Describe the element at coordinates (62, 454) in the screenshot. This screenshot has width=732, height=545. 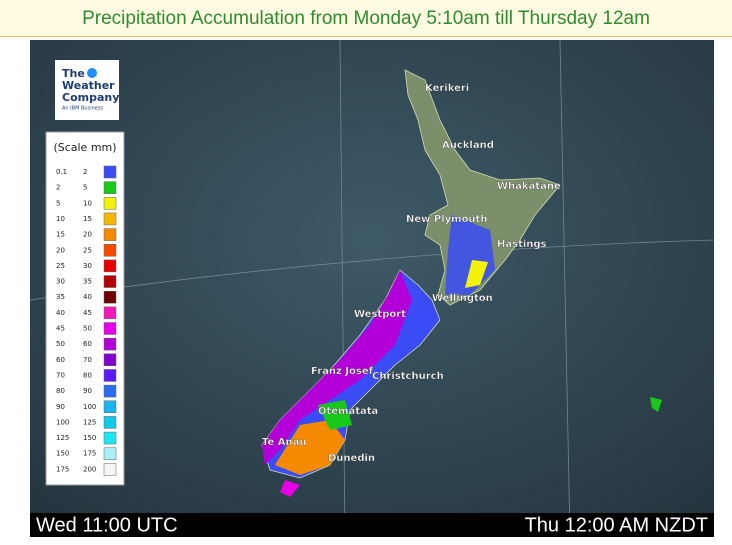
I see `legend-low: 150` at that location.